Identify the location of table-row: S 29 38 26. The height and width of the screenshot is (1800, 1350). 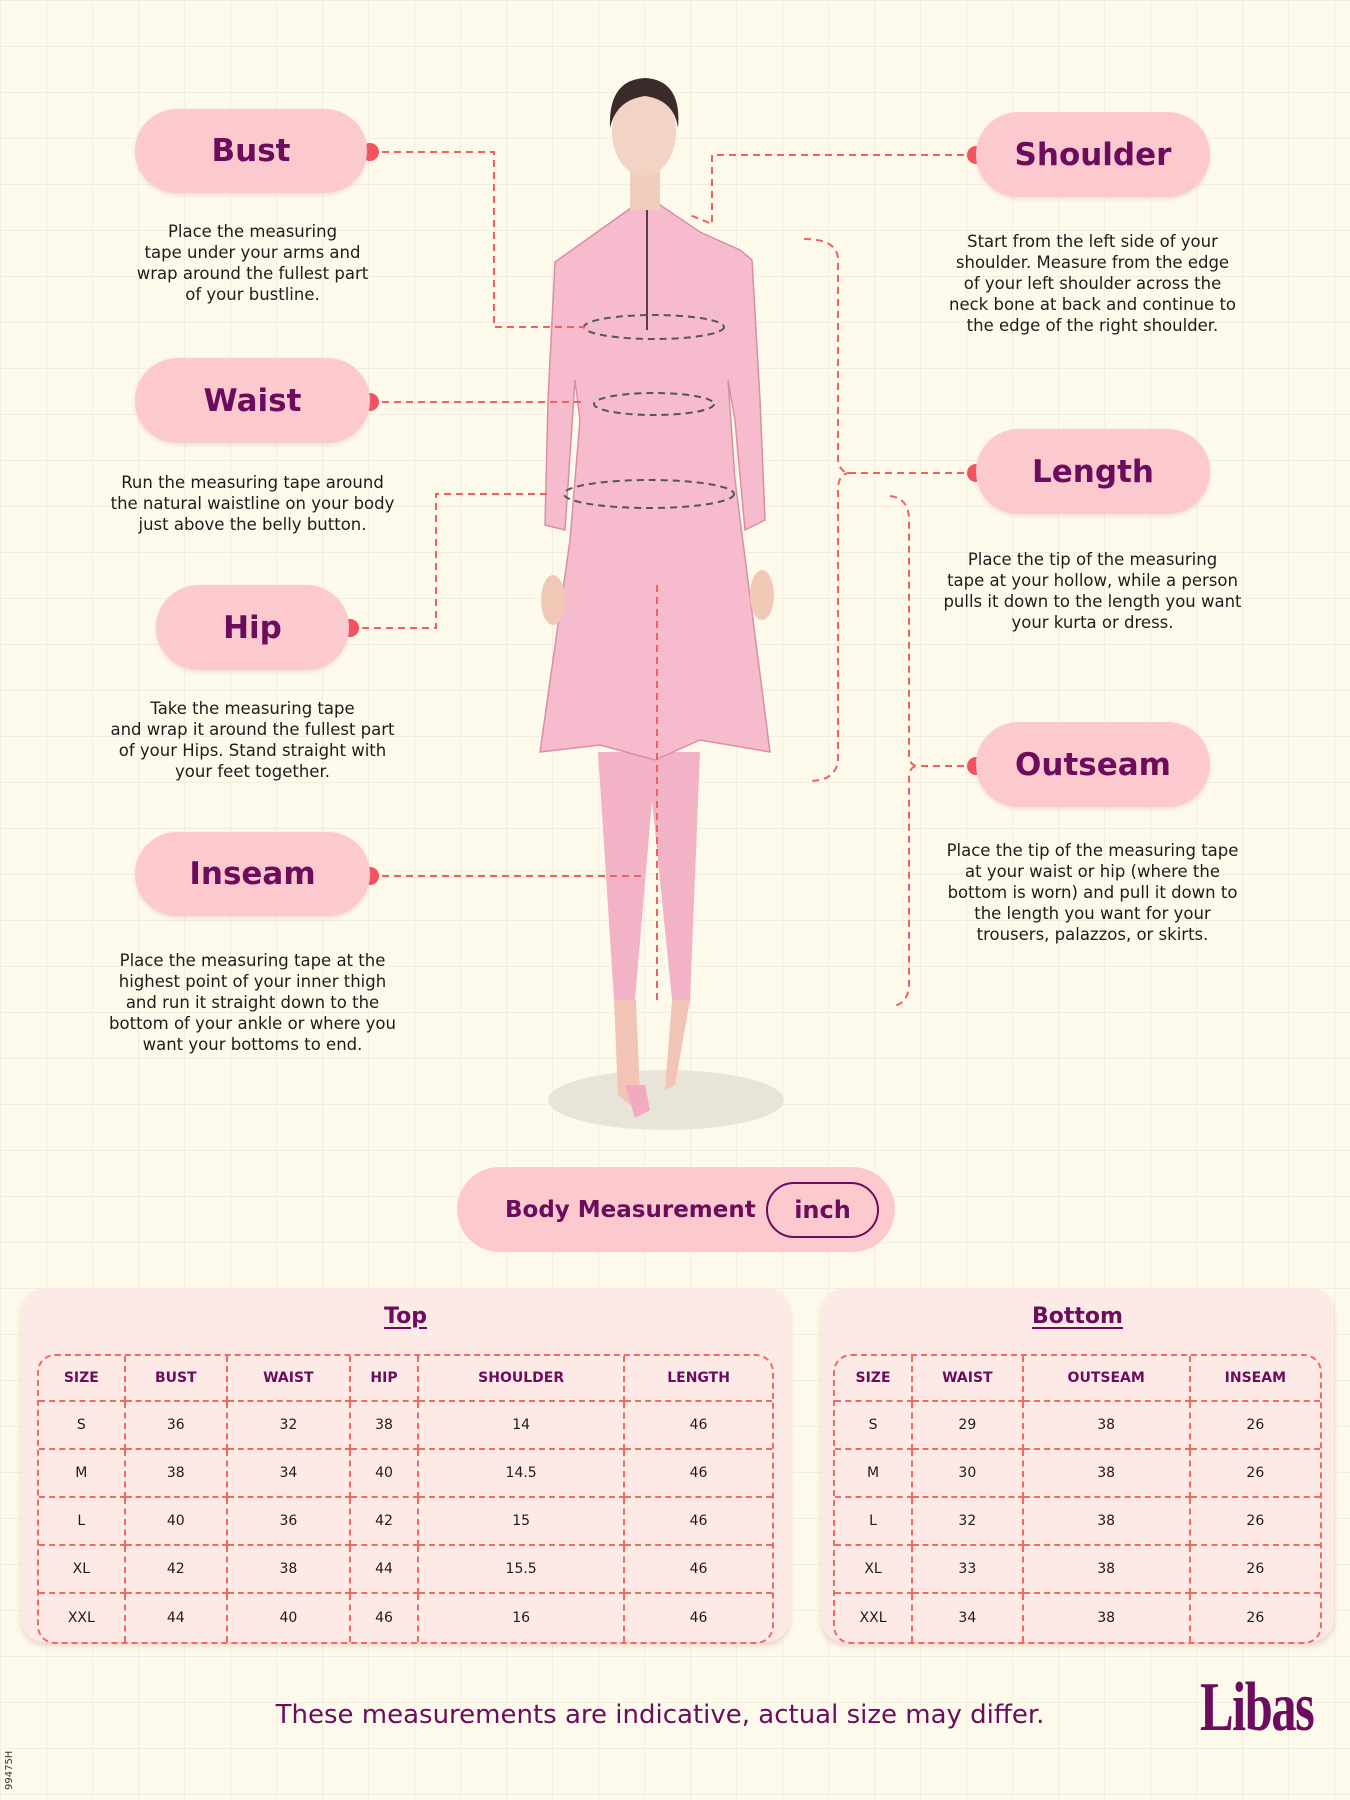
(1077, 1426).